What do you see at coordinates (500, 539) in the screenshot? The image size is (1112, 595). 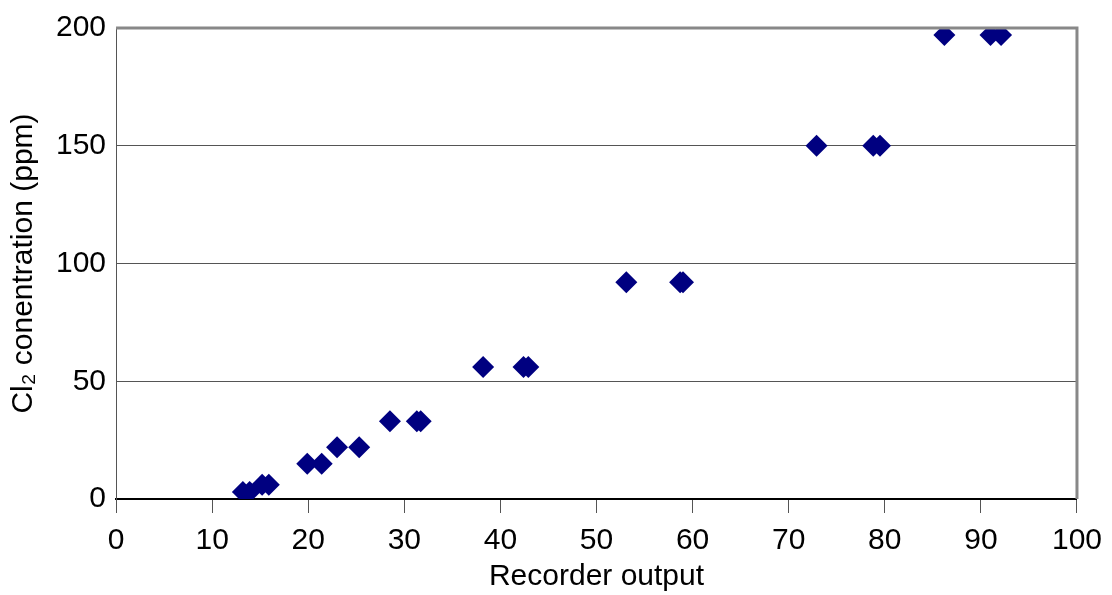 I see `x-tick-label: 40` at bounding box center [500, 539].